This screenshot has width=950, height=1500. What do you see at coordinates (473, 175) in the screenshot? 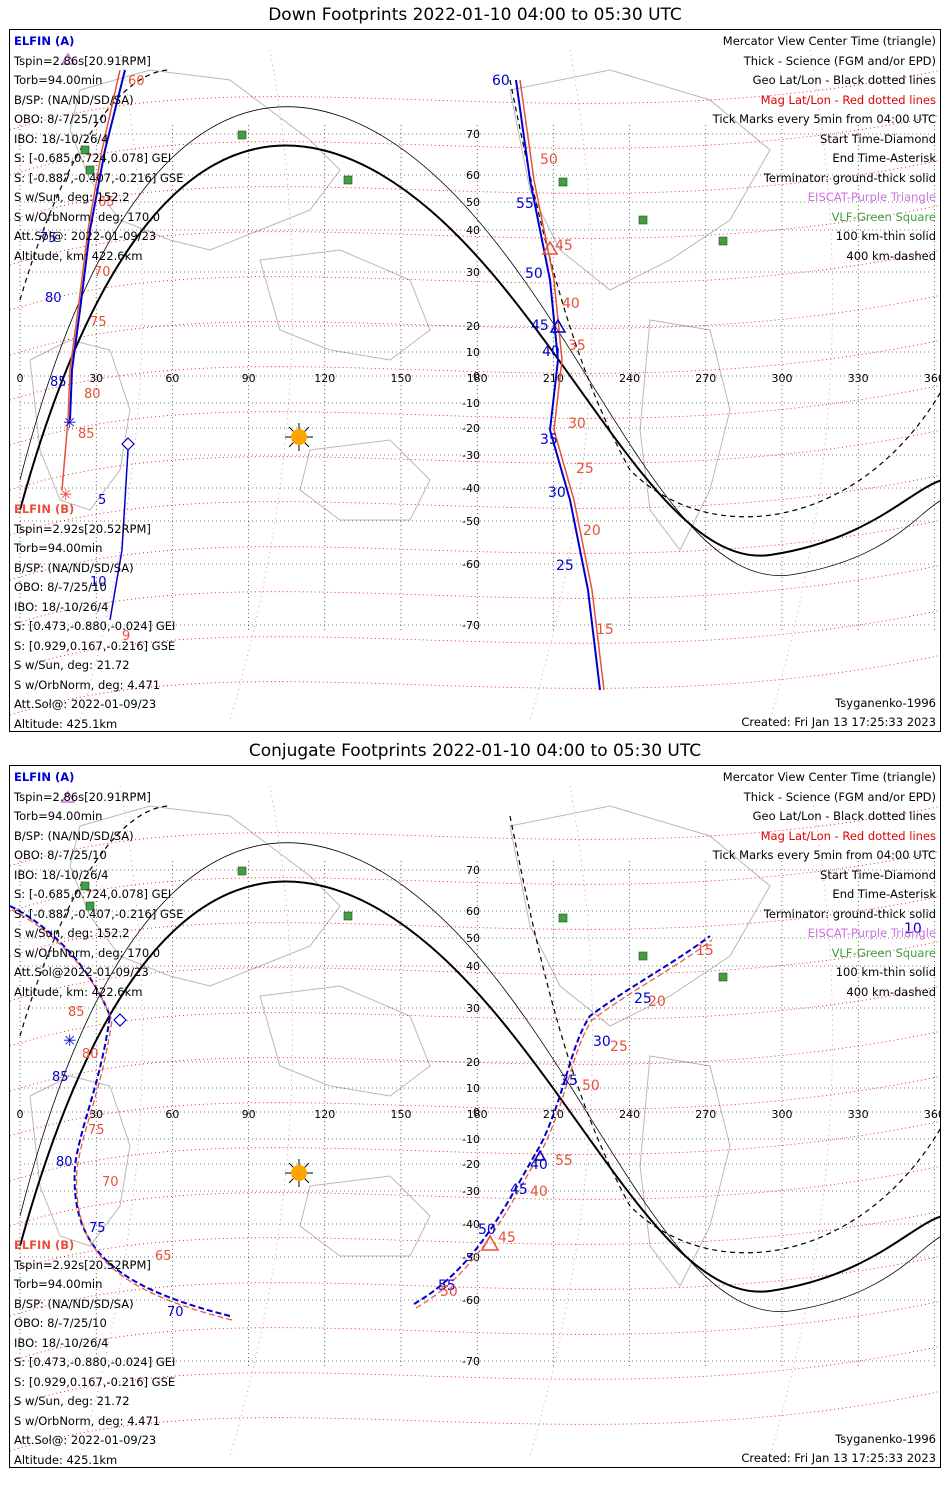
I see `y-tick-label: 60` at bounding box center [473, 175].